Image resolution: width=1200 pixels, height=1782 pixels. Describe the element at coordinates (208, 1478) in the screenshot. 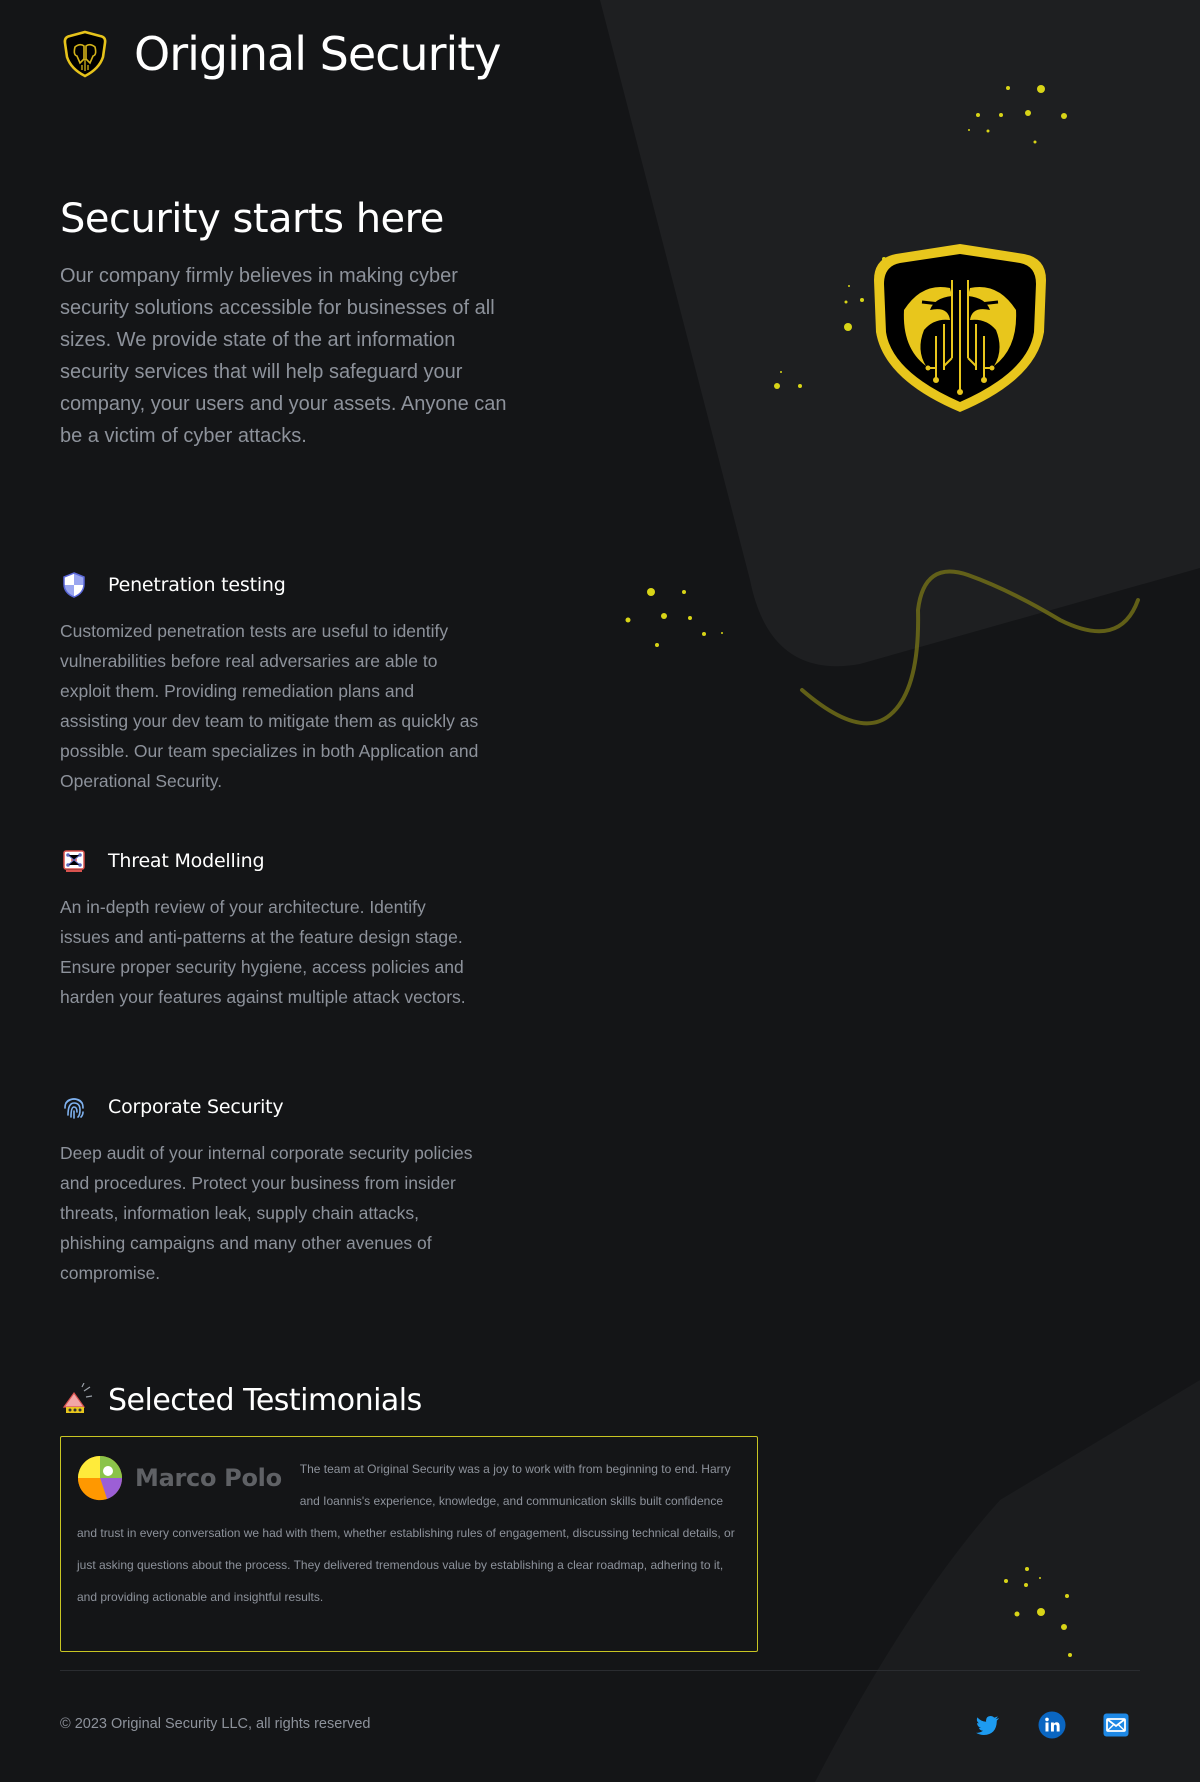

I see `client-name: Marco Polo` at that location.